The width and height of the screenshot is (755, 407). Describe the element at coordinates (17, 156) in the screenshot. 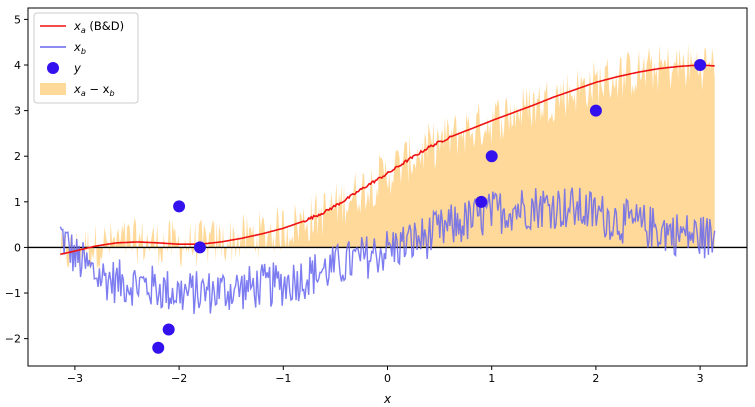

I see `y-tick-label: 2` at that location.